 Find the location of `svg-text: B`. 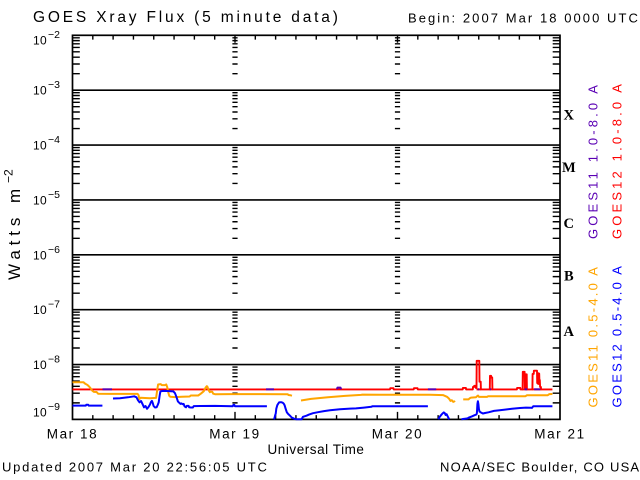

svg-text: B is located at coordinates (569, 276).